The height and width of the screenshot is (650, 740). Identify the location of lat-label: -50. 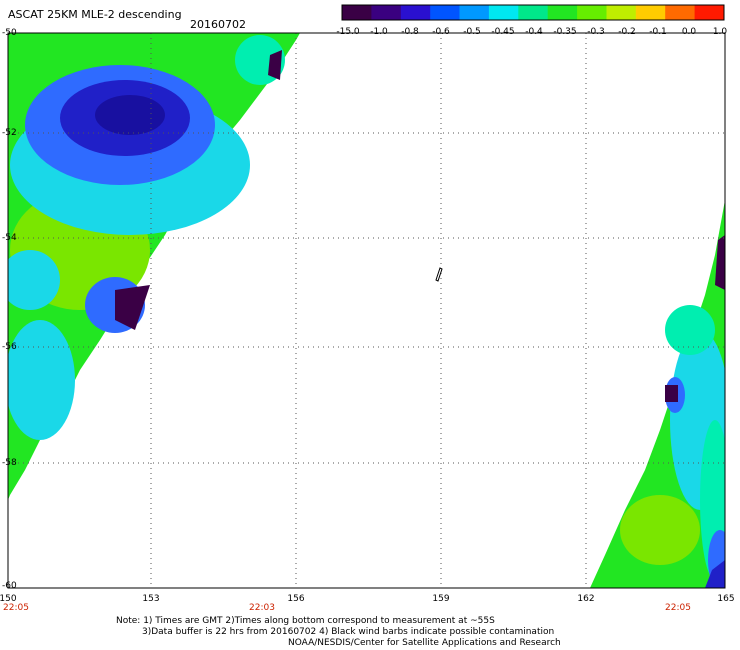
(9, 33).